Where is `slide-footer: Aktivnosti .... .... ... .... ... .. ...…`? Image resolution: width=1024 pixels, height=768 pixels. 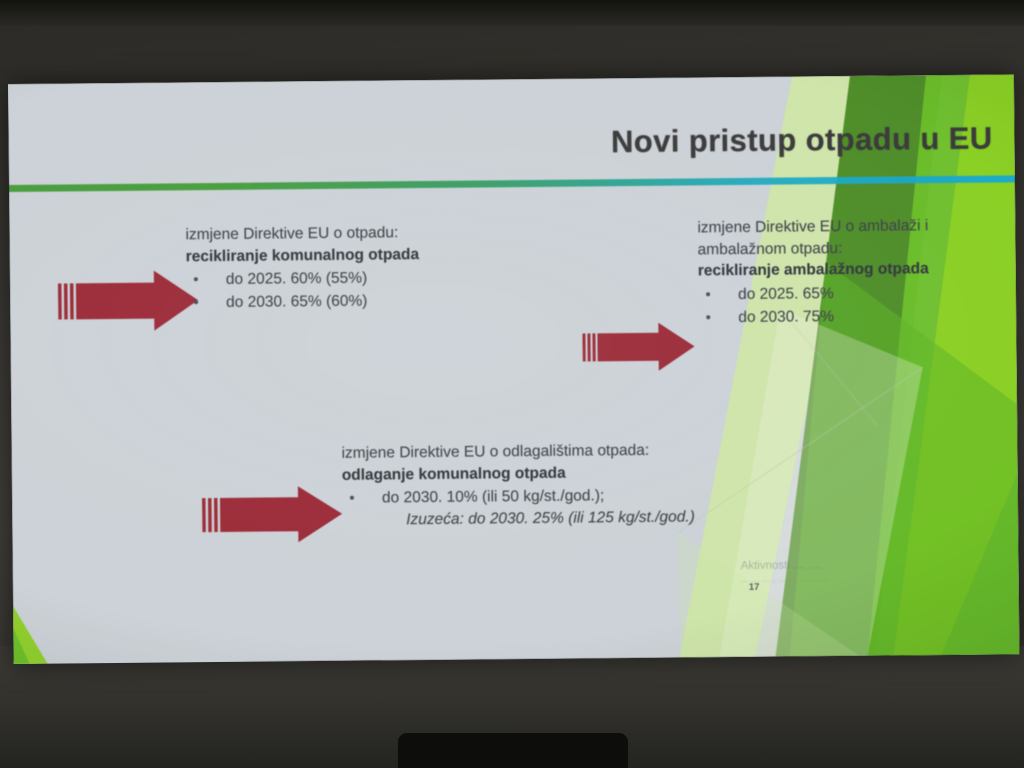 slide-footer: Aktivnosti .... .... ... .... ... .. ...… is located at coordinates (846, 571).